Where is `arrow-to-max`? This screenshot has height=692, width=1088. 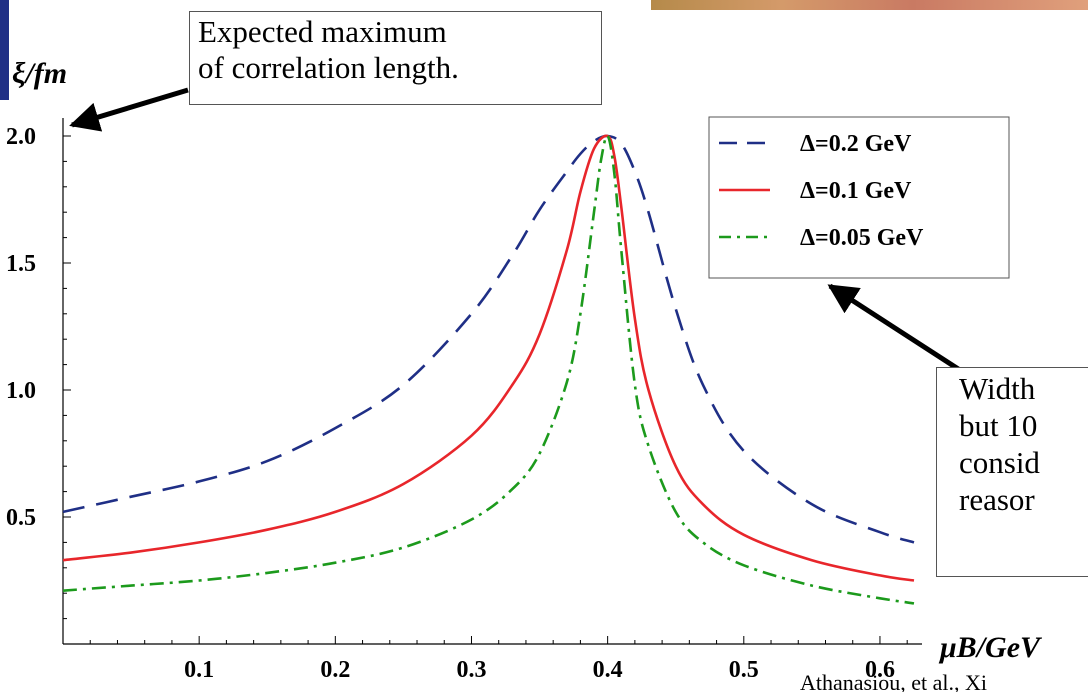 arrow-to-max is located at coordinates (129, 109).